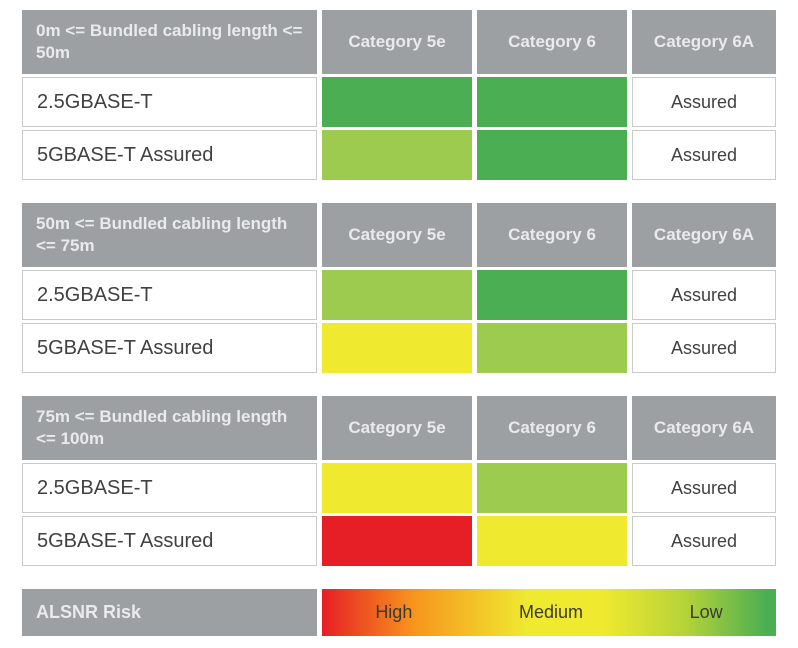 The height and width of the screenshot is (648, 798). I want to click on legend-level-high: High, so click(394, 612).